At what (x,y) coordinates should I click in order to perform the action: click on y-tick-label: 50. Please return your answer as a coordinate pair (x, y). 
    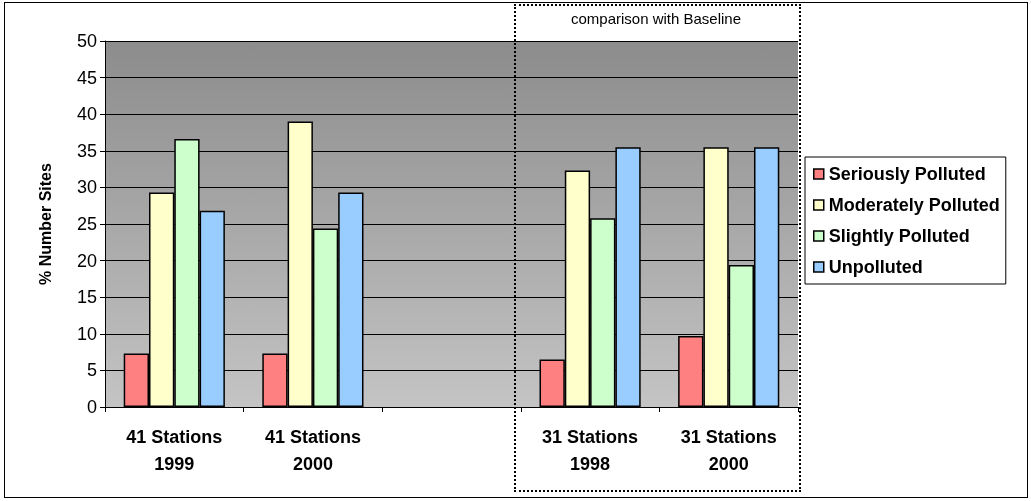
    Looking at the image, I should click on (86, 41).